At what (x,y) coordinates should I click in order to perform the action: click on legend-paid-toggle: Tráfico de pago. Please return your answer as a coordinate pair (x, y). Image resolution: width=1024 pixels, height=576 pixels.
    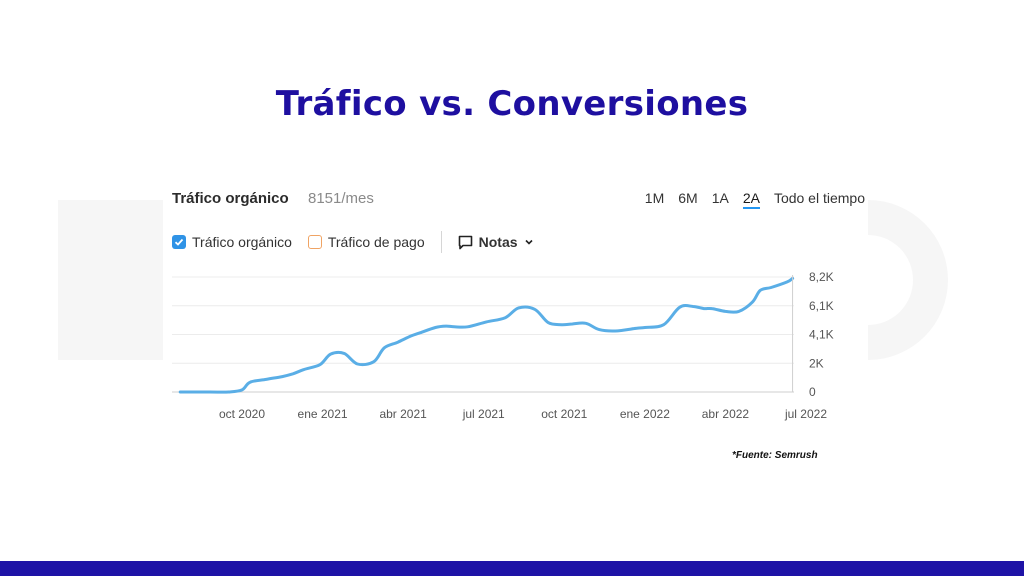
    Looking at the image, I should click on (366, 242).